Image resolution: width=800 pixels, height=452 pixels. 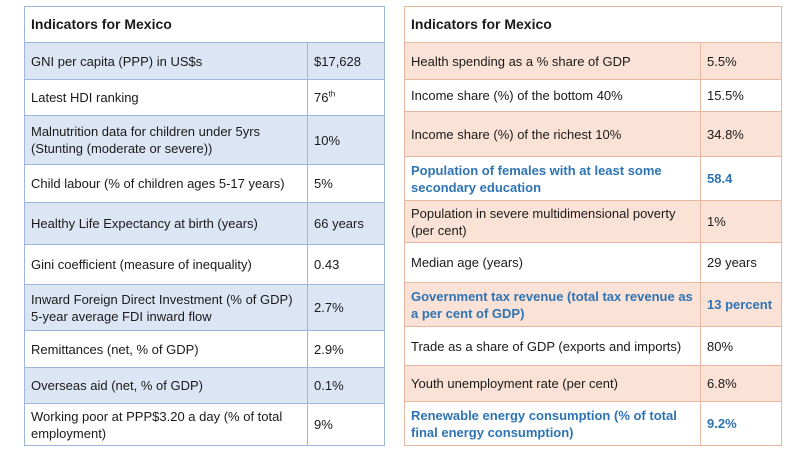 What do you see at coordinates (552, 134) in the screenshot?
I see `indicator-label: Income share (%) of the richest 10%` at bounding box center [552, 134].